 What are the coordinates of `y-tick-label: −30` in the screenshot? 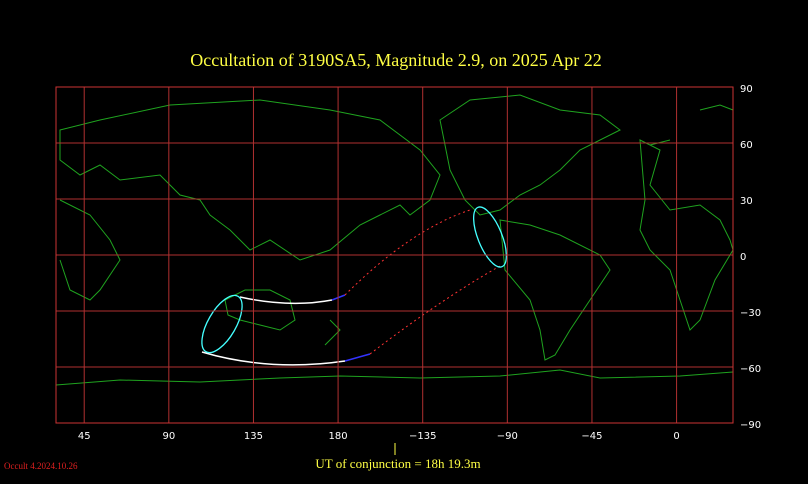 It's located at (750, 313).